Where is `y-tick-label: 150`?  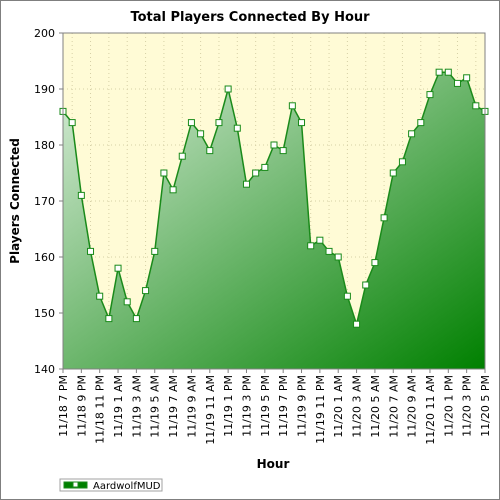 y-tick-label: 150 is located at coordinates (44, 313).